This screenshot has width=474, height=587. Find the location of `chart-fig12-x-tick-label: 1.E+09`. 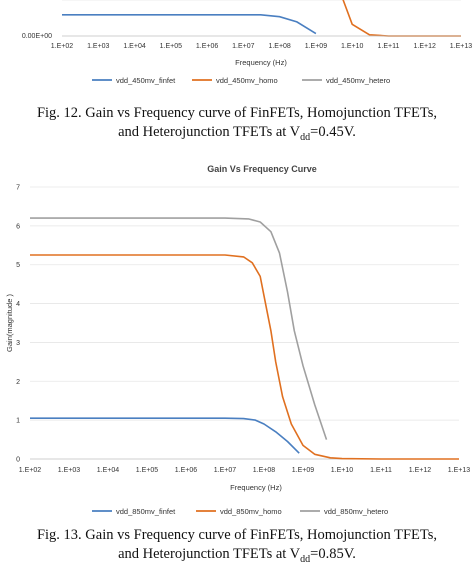

chart-fig12-x-tick-label: 1.E+09 is located at coordinates (316, 46).